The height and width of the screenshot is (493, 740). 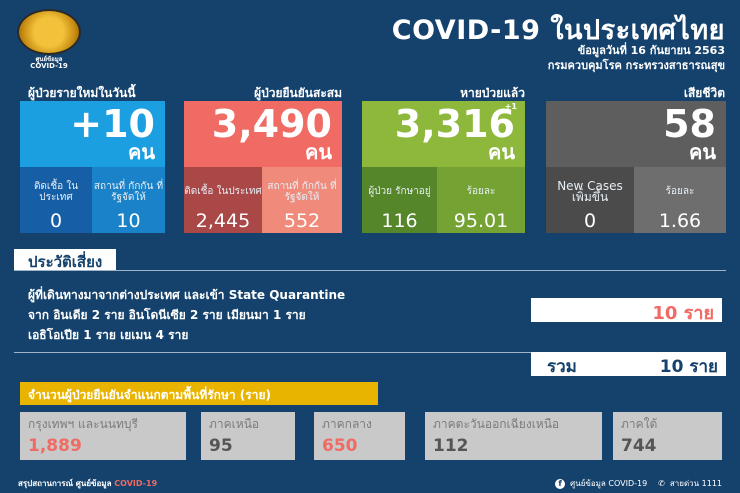 What do you see at coordinates (626, 311) in the screenshot?
I see `risk-count: 10 ราย` at bounding box center [626, 311].